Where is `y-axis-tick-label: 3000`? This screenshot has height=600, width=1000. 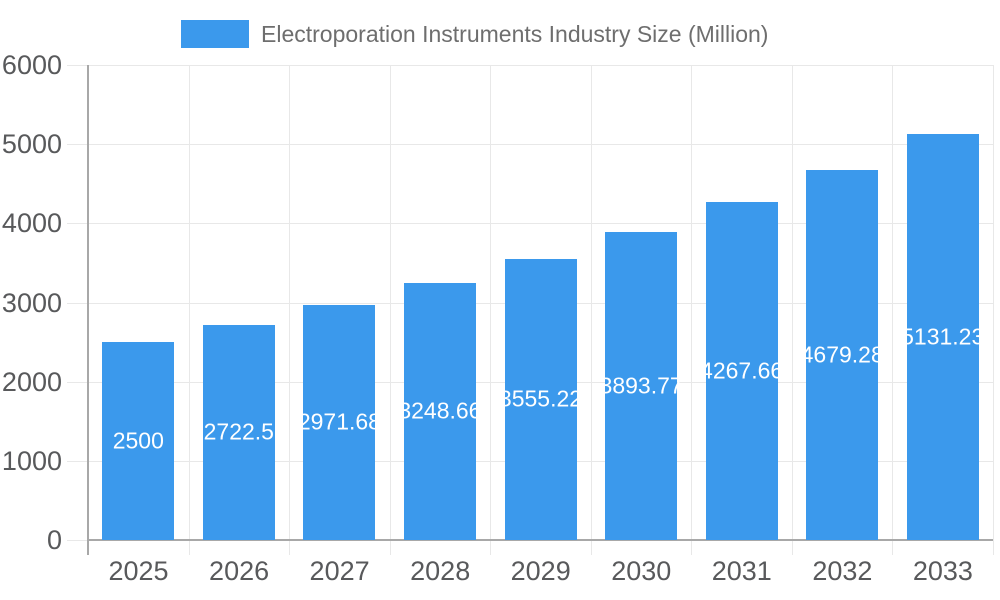 y-axis-tick-label: 3000 is located at coordinates (31, 303).